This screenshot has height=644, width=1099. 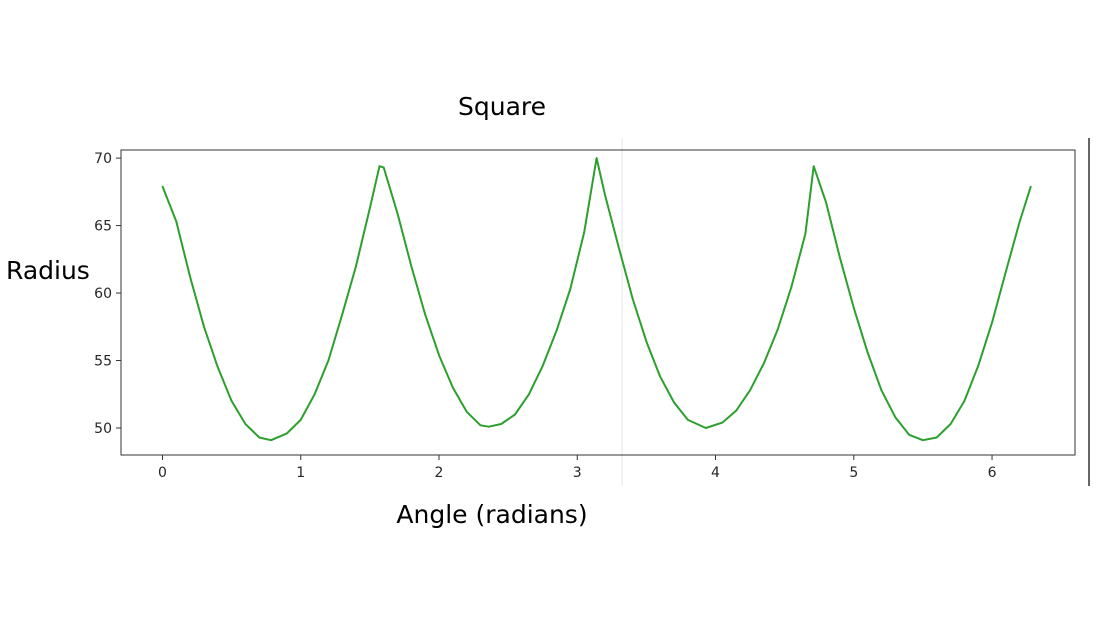 What do you see at coordinates (103, 429) in the screenshot?
I see `y-tick-label: 50` at bounding box center [103, 429].